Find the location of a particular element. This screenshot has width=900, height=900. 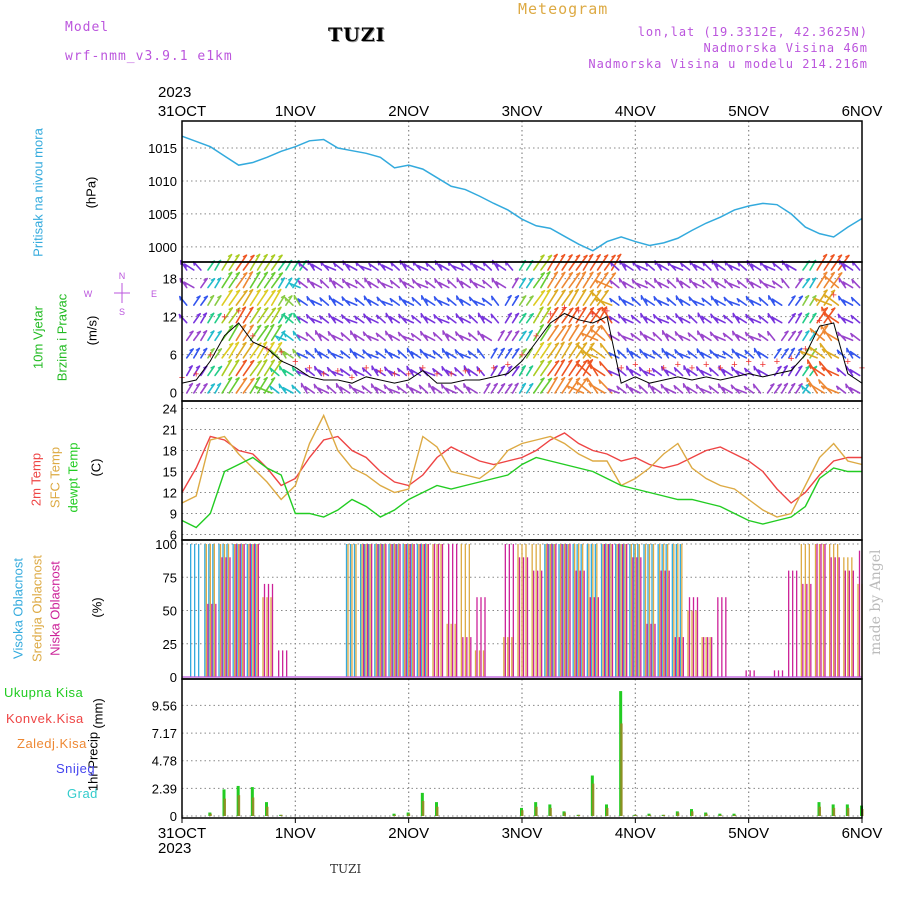

precip-tick-label: 0 is located at coordinates (173, 816).